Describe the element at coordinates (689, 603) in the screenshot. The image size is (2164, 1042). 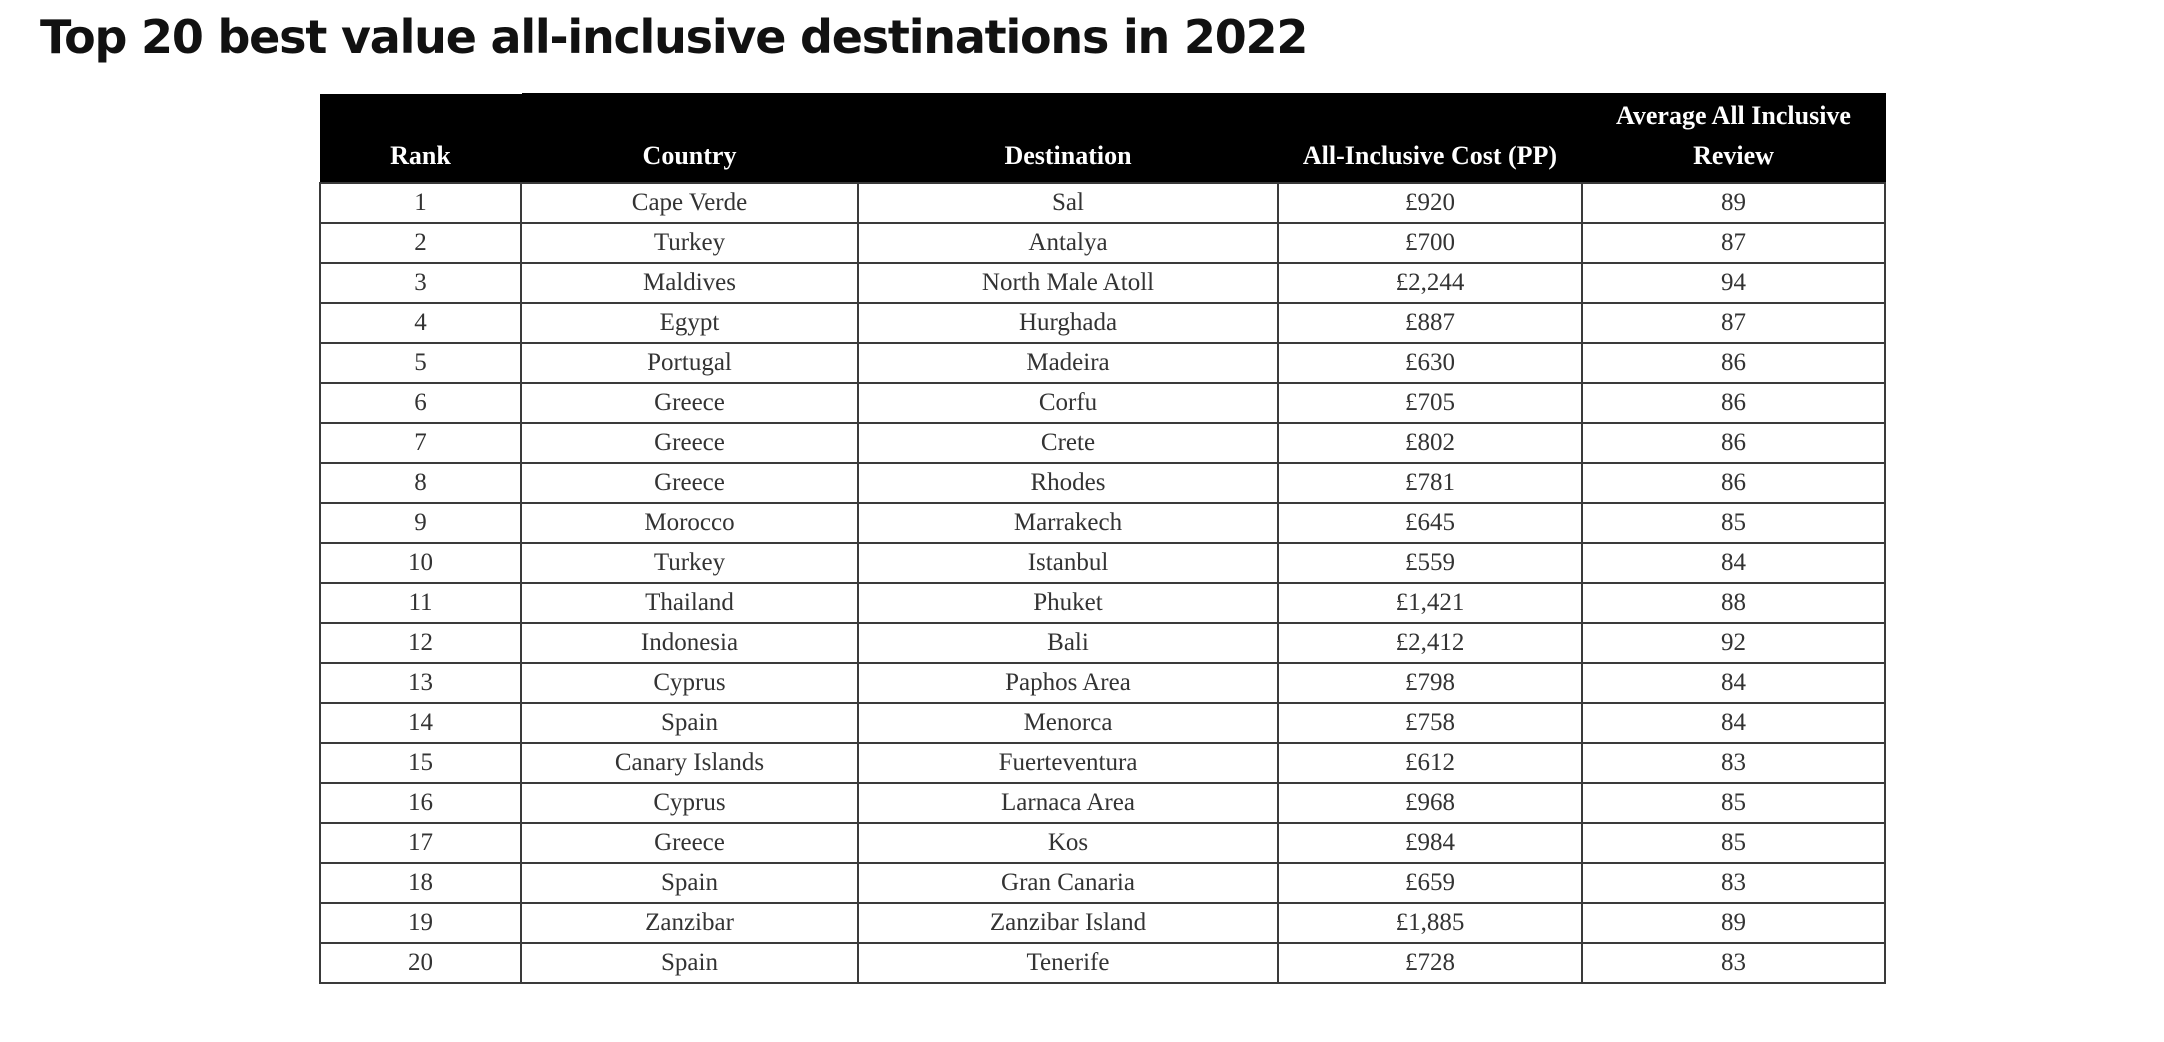
I see `cell-country: Thailand` at that location.